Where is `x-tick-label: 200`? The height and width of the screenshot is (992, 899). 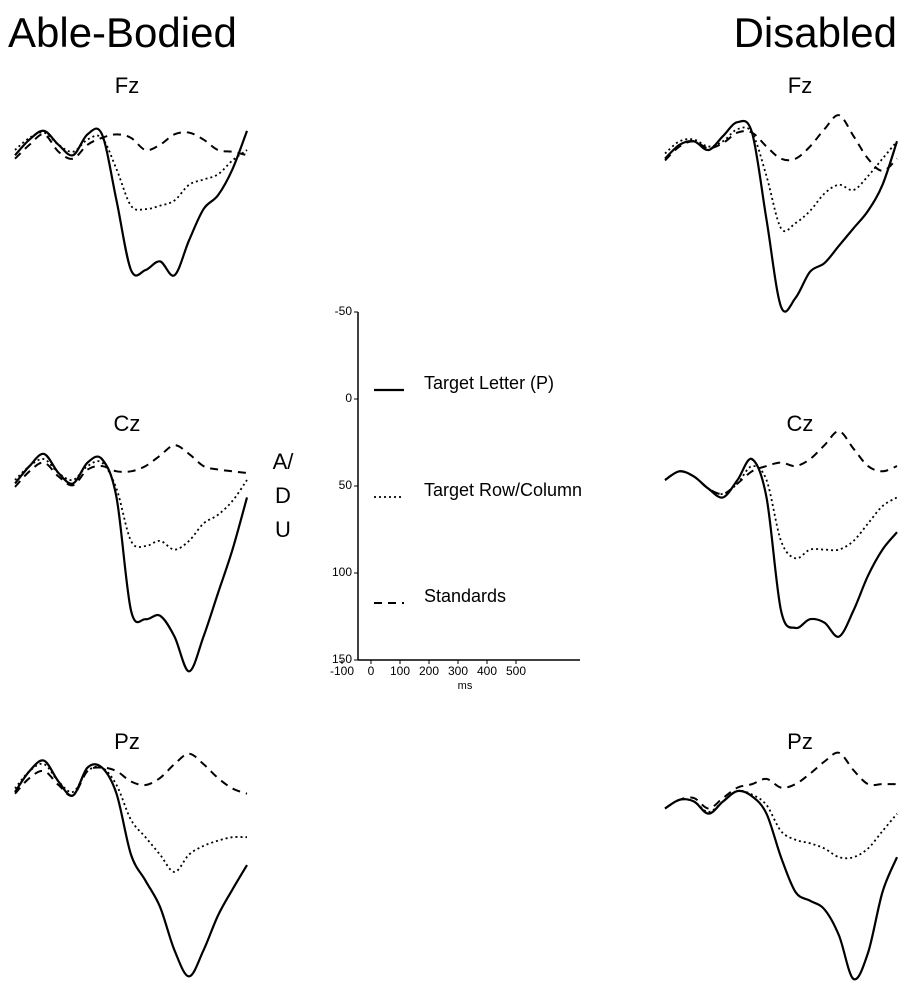
x-tick-label: 200 is located at coordinates (429, 671).